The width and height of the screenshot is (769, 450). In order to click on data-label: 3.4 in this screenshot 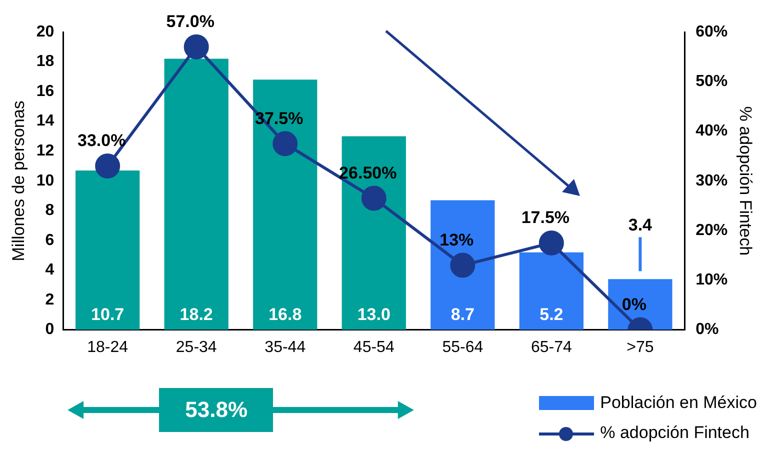, I will do `click(640, 224)`.